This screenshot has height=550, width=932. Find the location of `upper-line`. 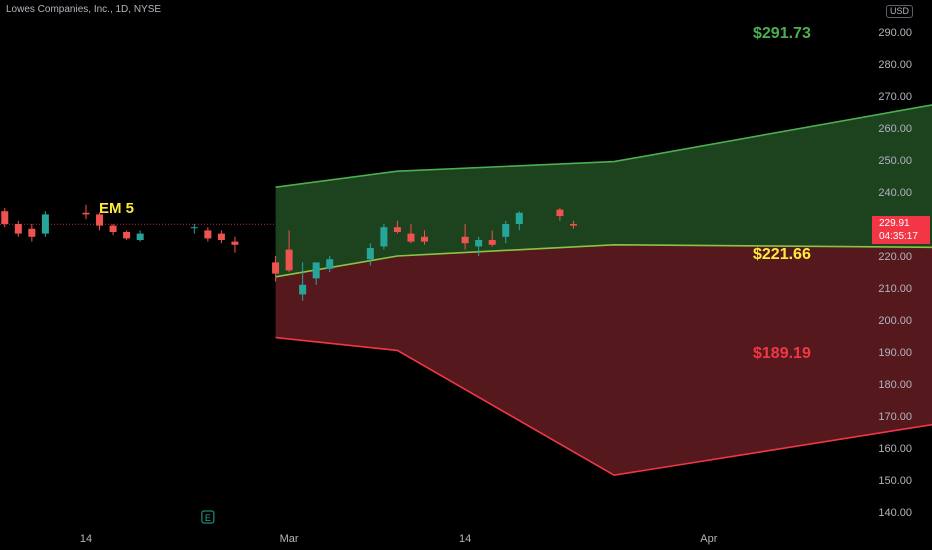

upper-line is located at coordinates (603, 146).